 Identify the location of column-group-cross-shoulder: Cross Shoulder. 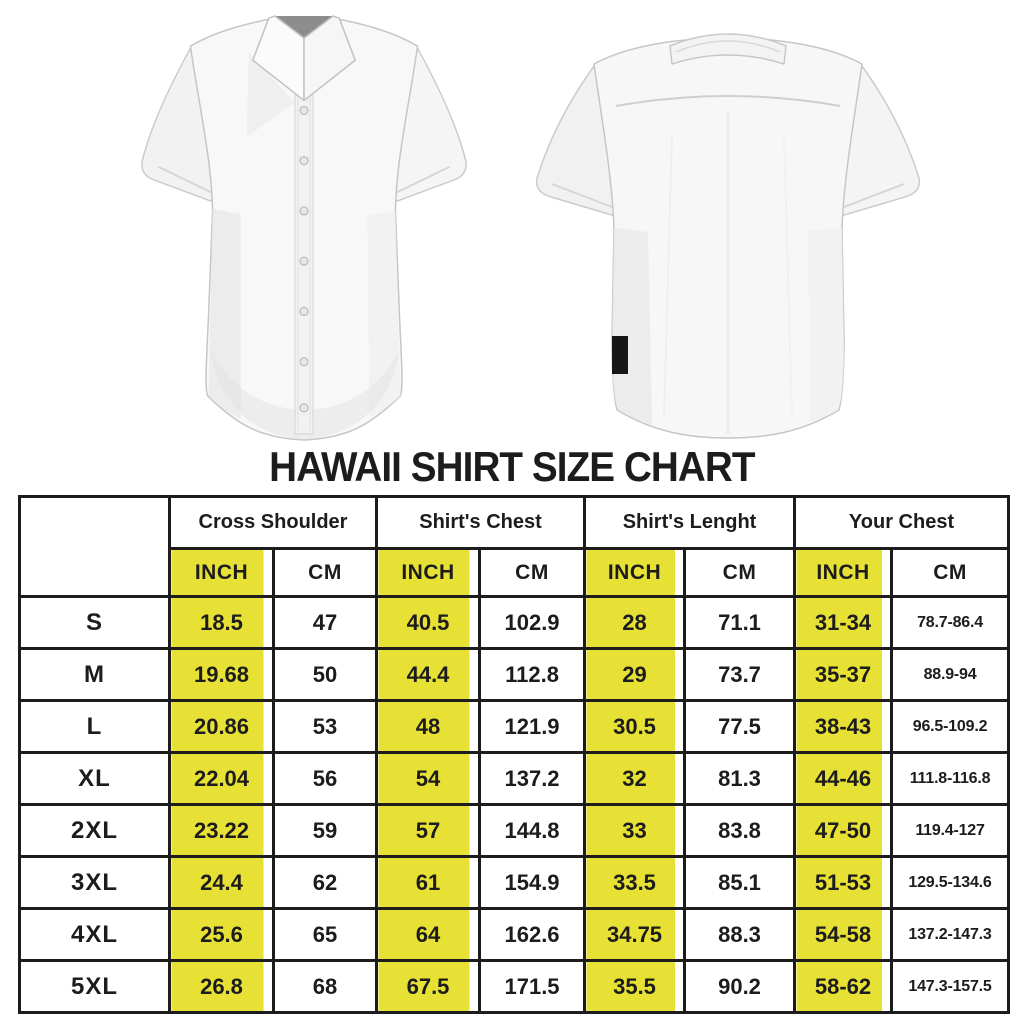
(273, 522).